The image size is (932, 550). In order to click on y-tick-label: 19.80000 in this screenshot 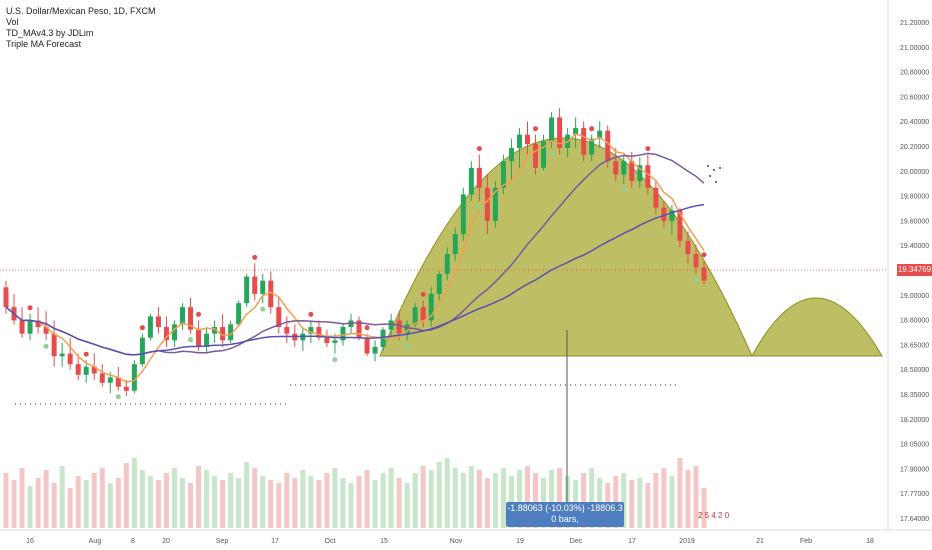, I will do `click(914, 197)`.